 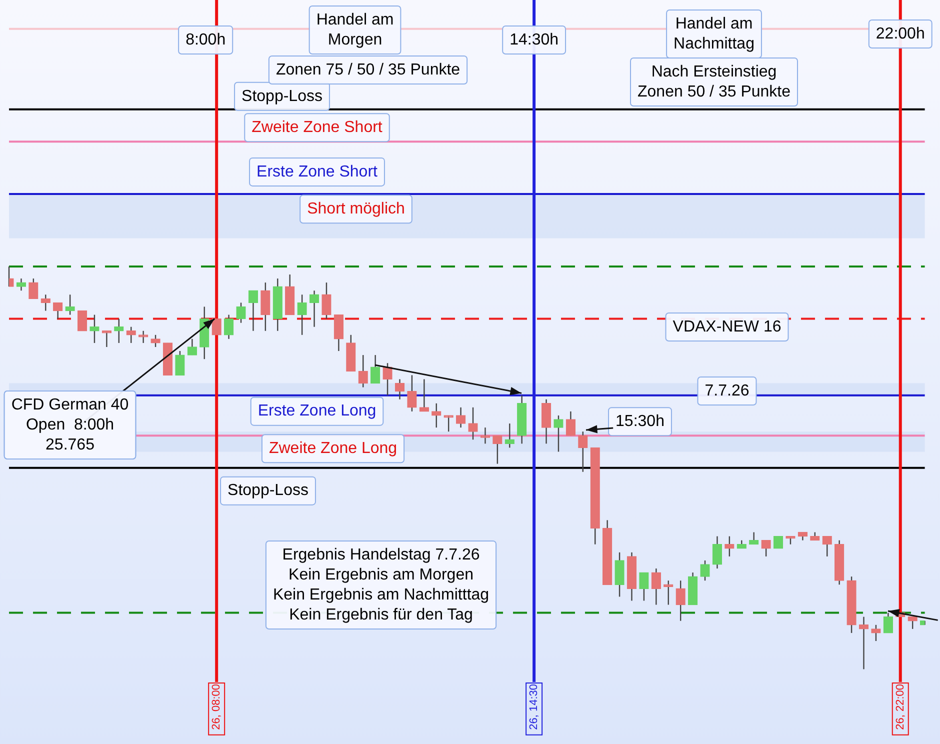 What do you see at coordinates (356, 209) in the screenshot?
I see `band-label: Short möglich` at bounding box center [356, 209].